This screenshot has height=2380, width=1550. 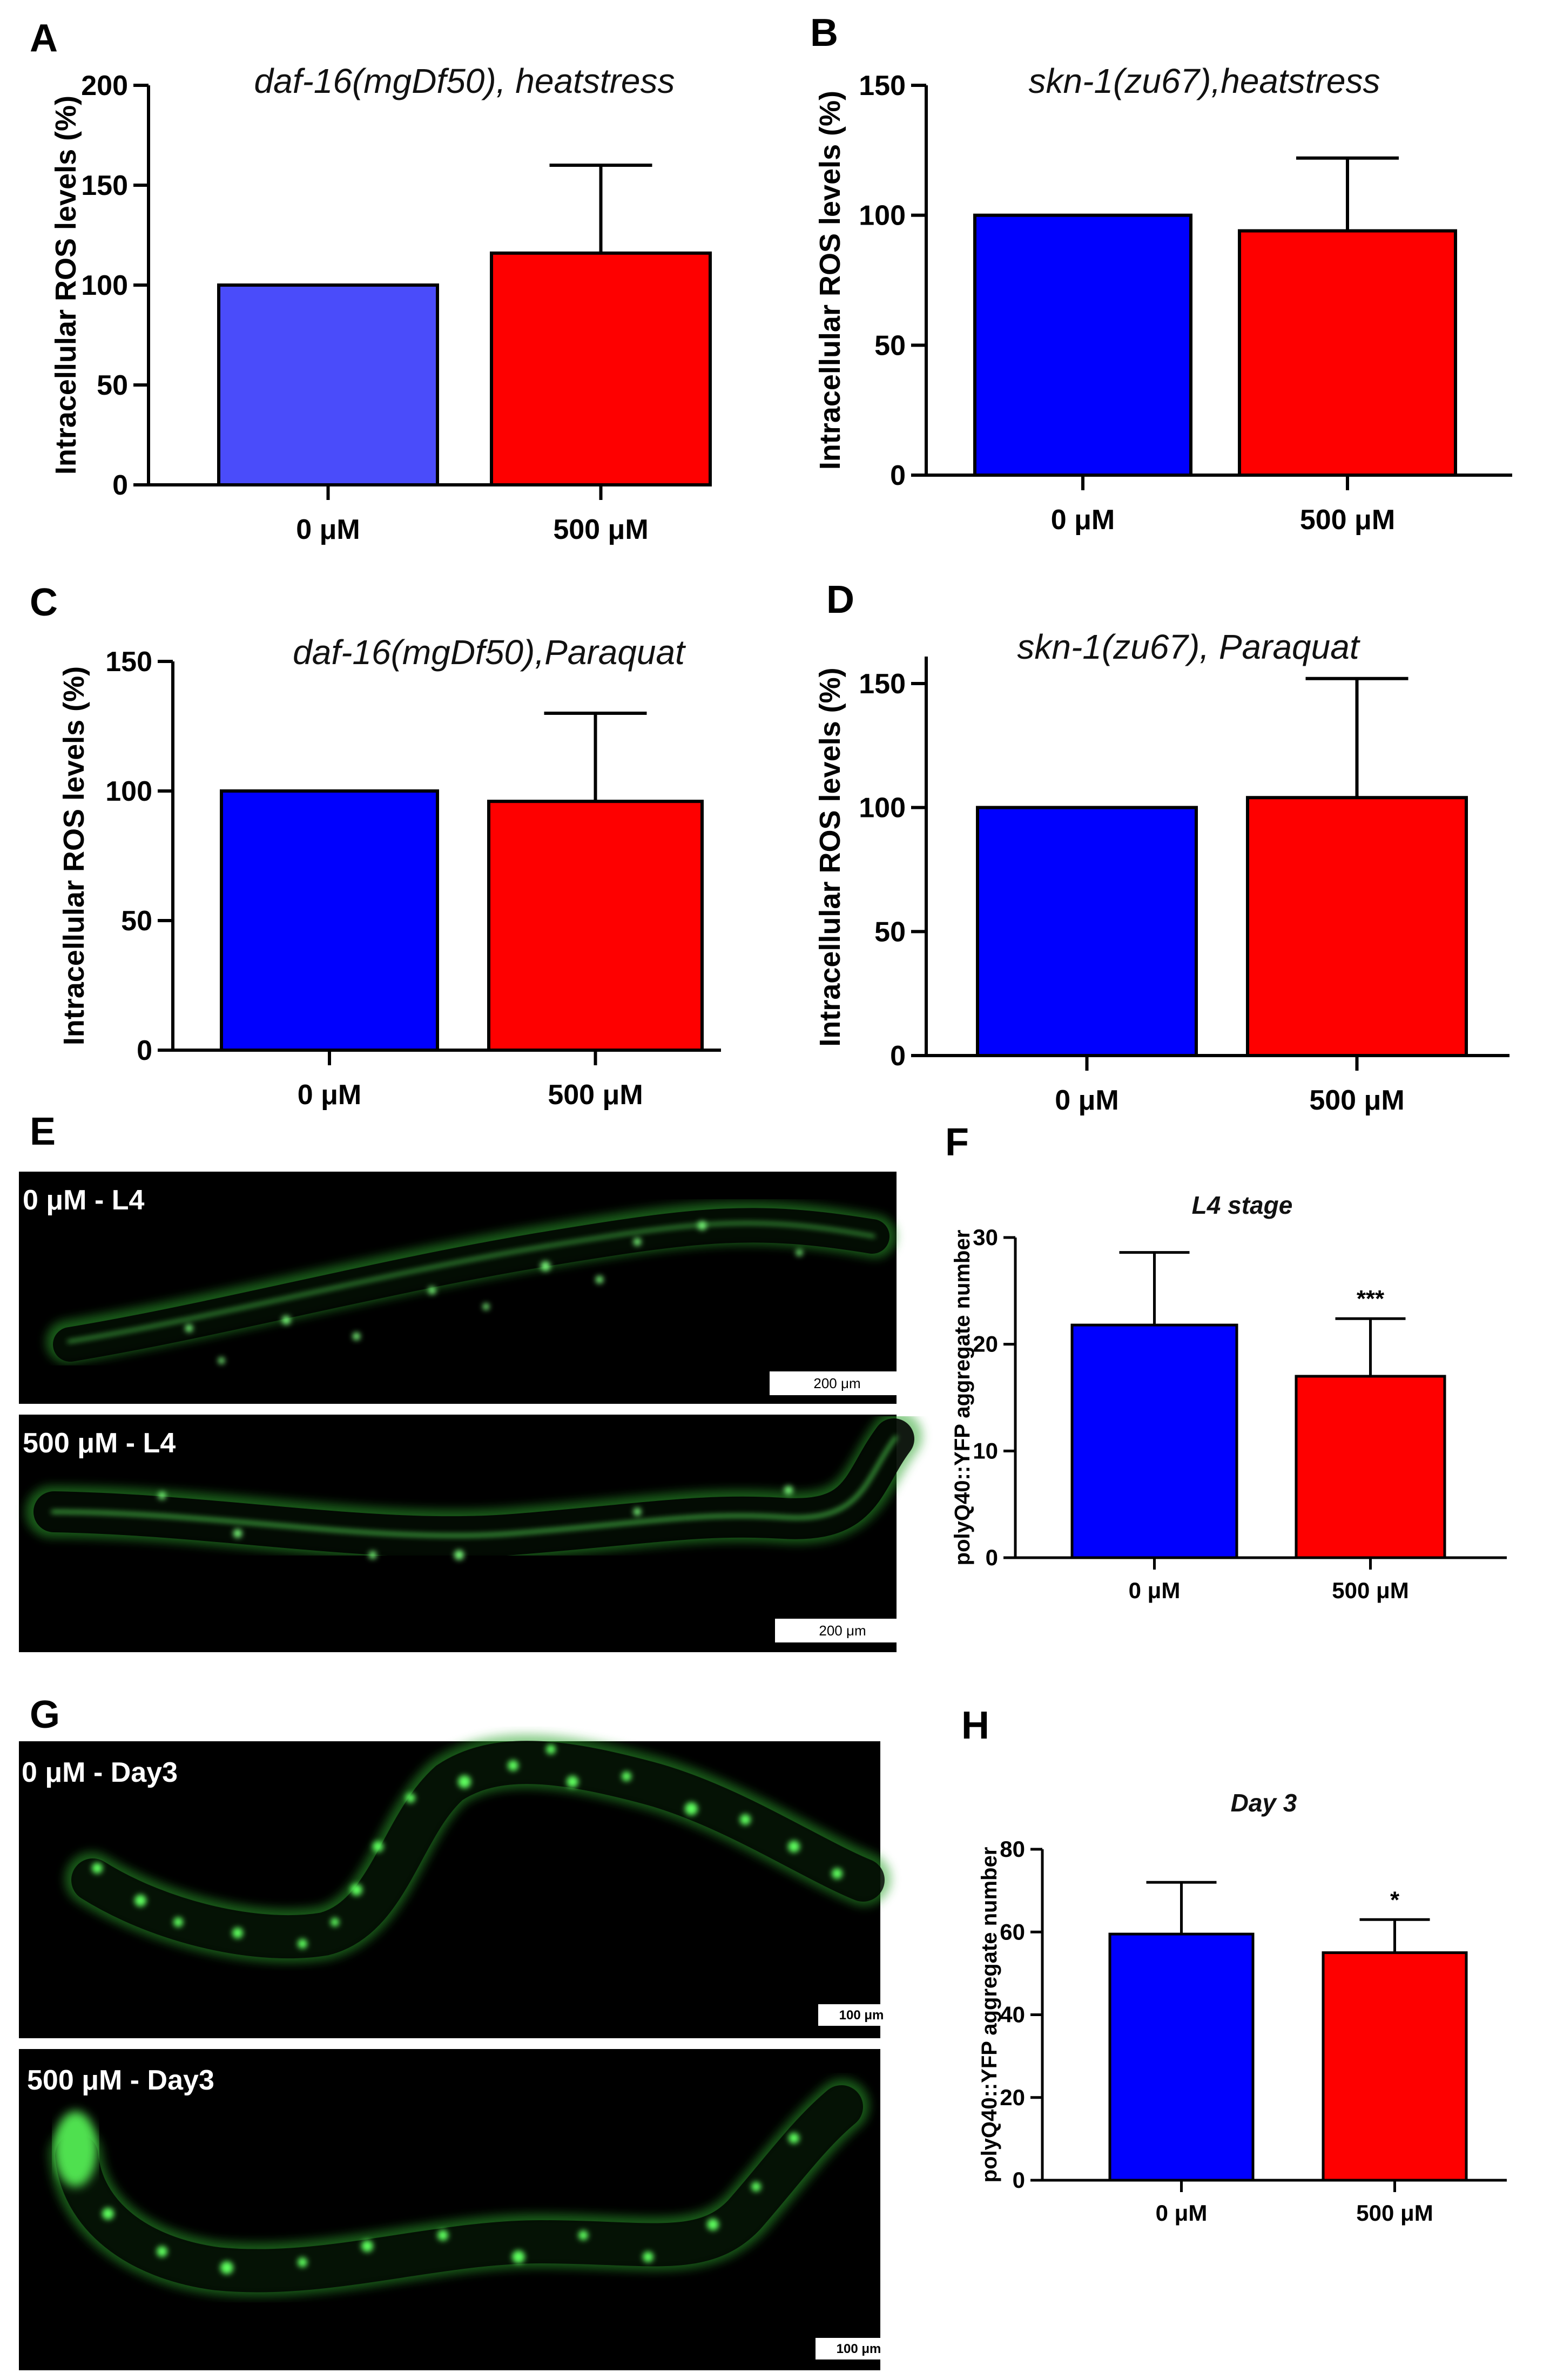 What do you see at coordinates (985, 1450) in the screenshot?
I see `y-tick-label: 10` at bounding box center [985, 1450].